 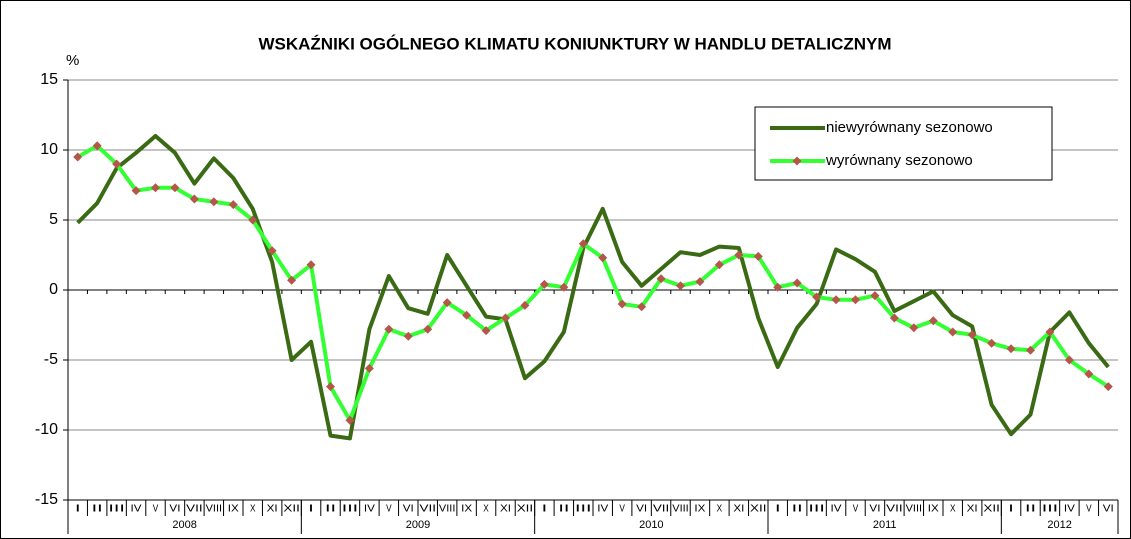 What do you see at coordinates (651, 525) in the screenshot?
I see `year-label: 2010` at bounding box center [651, 525].